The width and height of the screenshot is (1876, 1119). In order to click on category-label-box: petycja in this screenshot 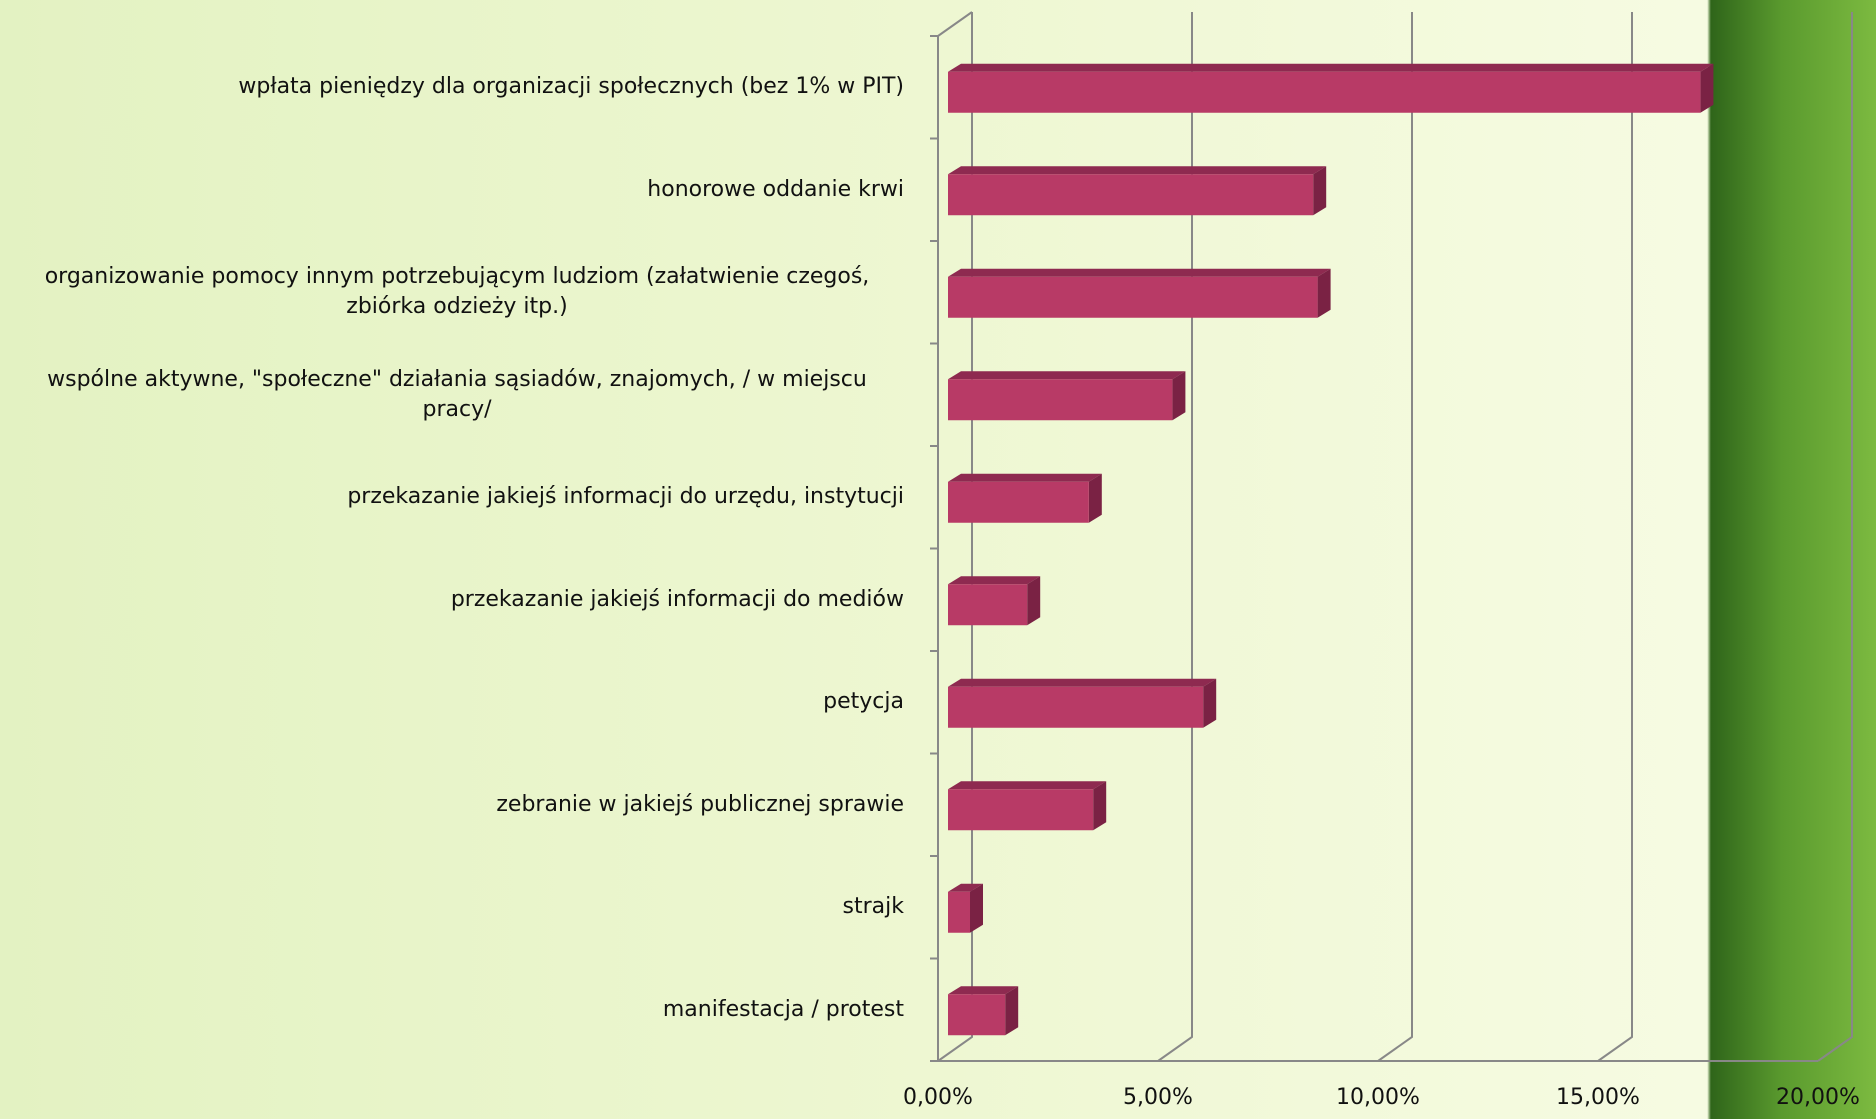, I will do `click(457, 702)`.